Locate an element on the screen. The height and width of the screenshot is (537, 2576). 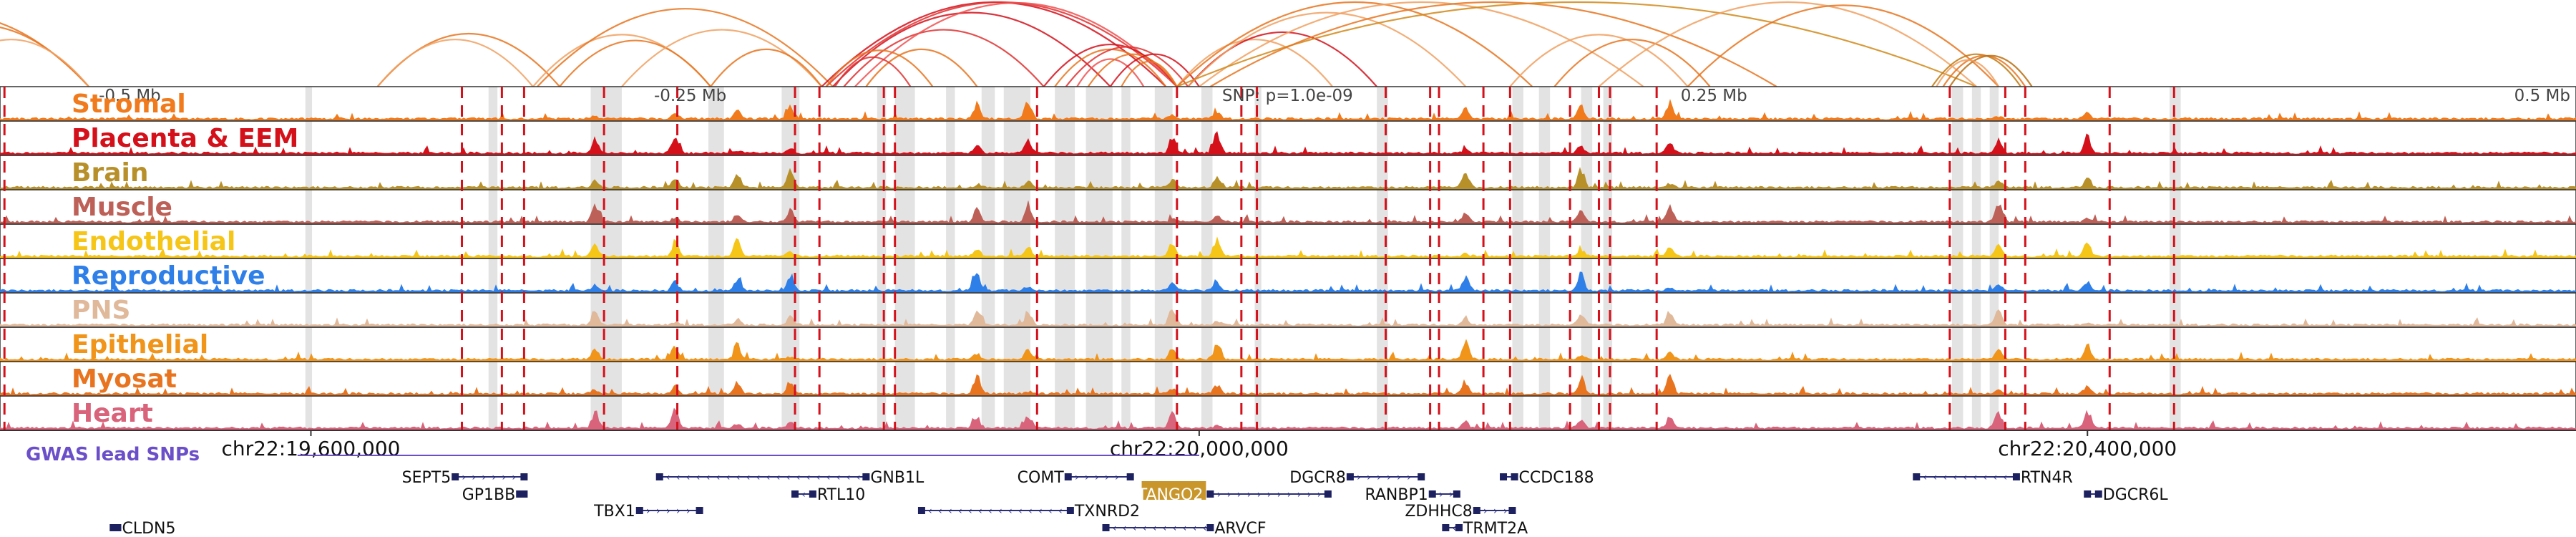
gene-rtl10: ‹ RTL10 is located at coordinates (828, 495).